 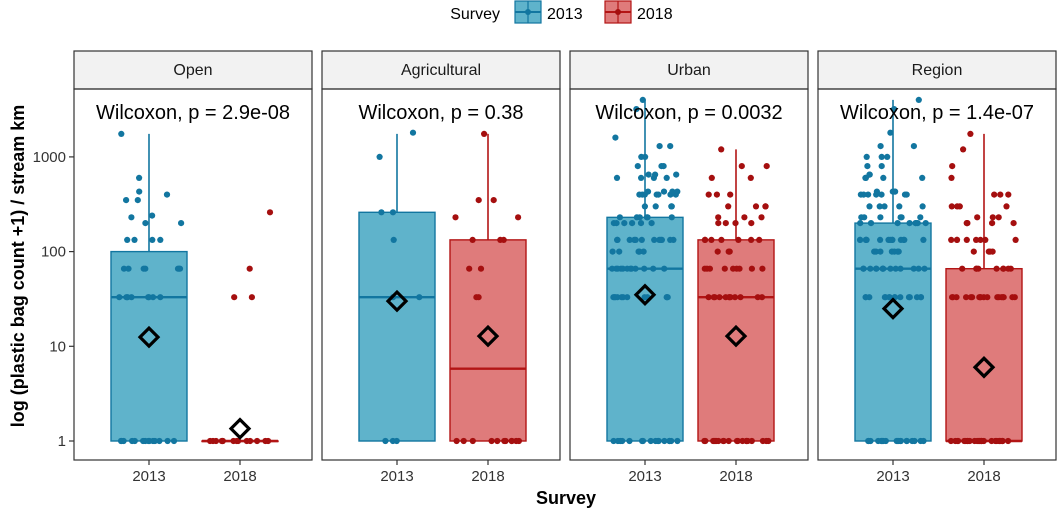 I want to click on facet-label: Open, so click(x=192, y=70).